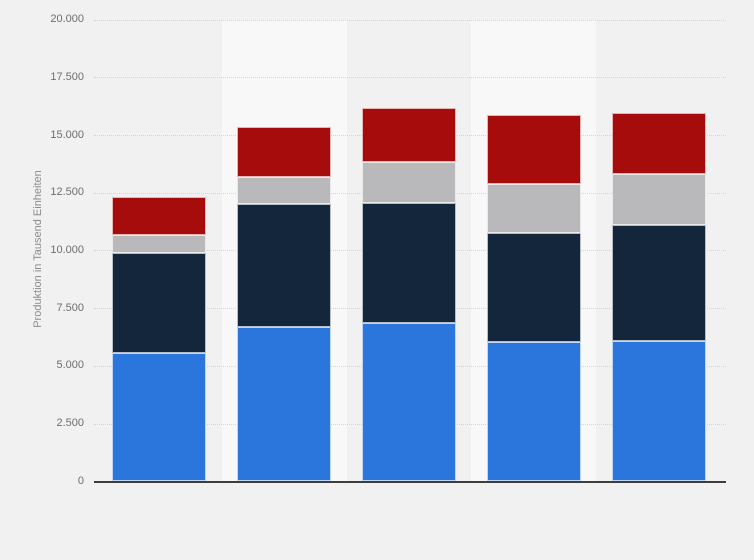  Describe the element at coordinates (67, 19) in the screenshot. I see `y-tick-label: 20.000` at that location.